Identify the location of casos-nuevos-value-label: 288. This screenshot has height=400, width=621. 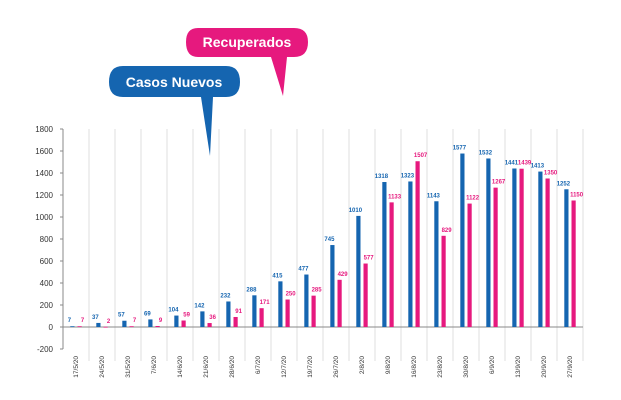
(251, 290).